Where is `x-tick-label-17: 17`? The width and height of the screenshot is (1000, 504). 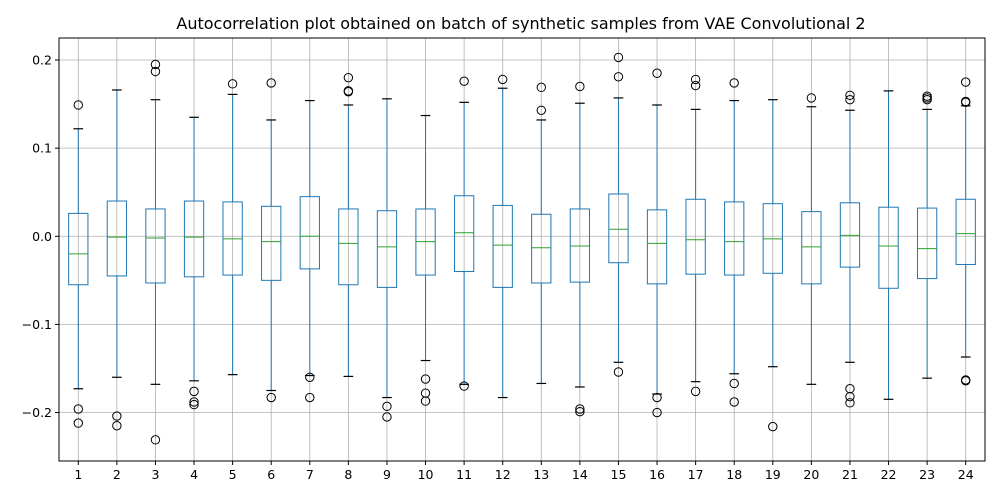
x-tick-label-17: 17 is located at coordinates (696, 474).